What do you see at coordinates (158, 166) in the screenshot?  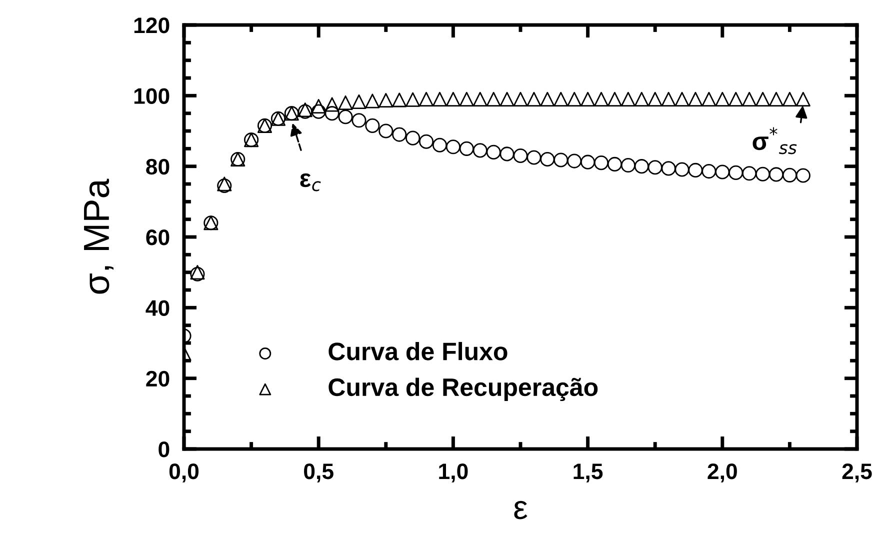 I see `y-tick-label: 80` at bounding box center [158, 166].